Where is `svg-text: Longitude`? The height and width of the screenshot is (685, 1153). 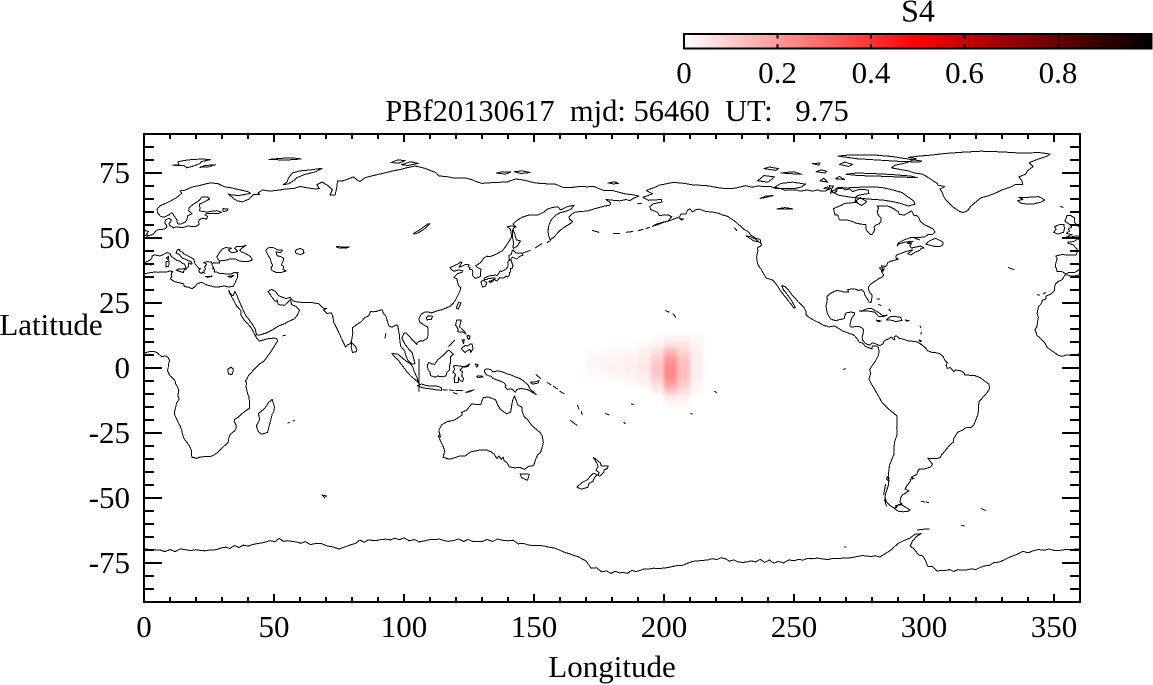
svg-text: Longitude is located at coordinates (611, 666).